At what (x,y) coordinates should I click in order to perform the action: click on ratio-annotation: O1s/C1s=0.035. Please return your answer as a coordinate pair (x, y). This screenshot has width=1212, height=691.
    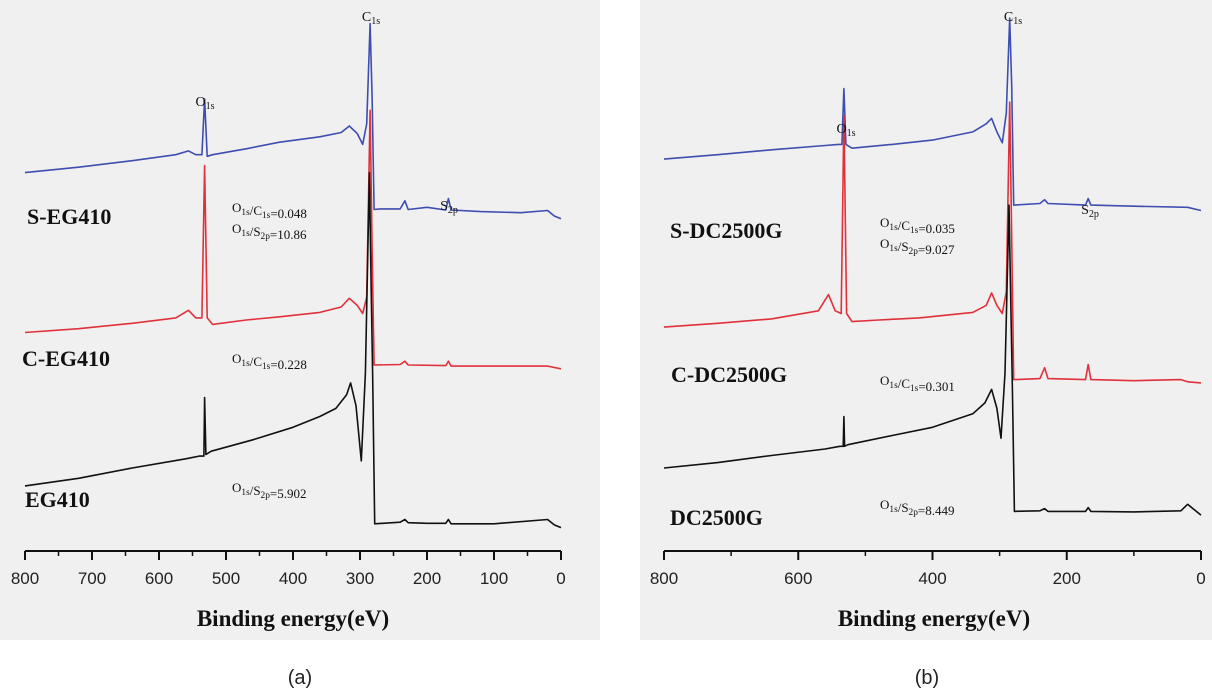
    Looking at the image, I should click on (917, 225).